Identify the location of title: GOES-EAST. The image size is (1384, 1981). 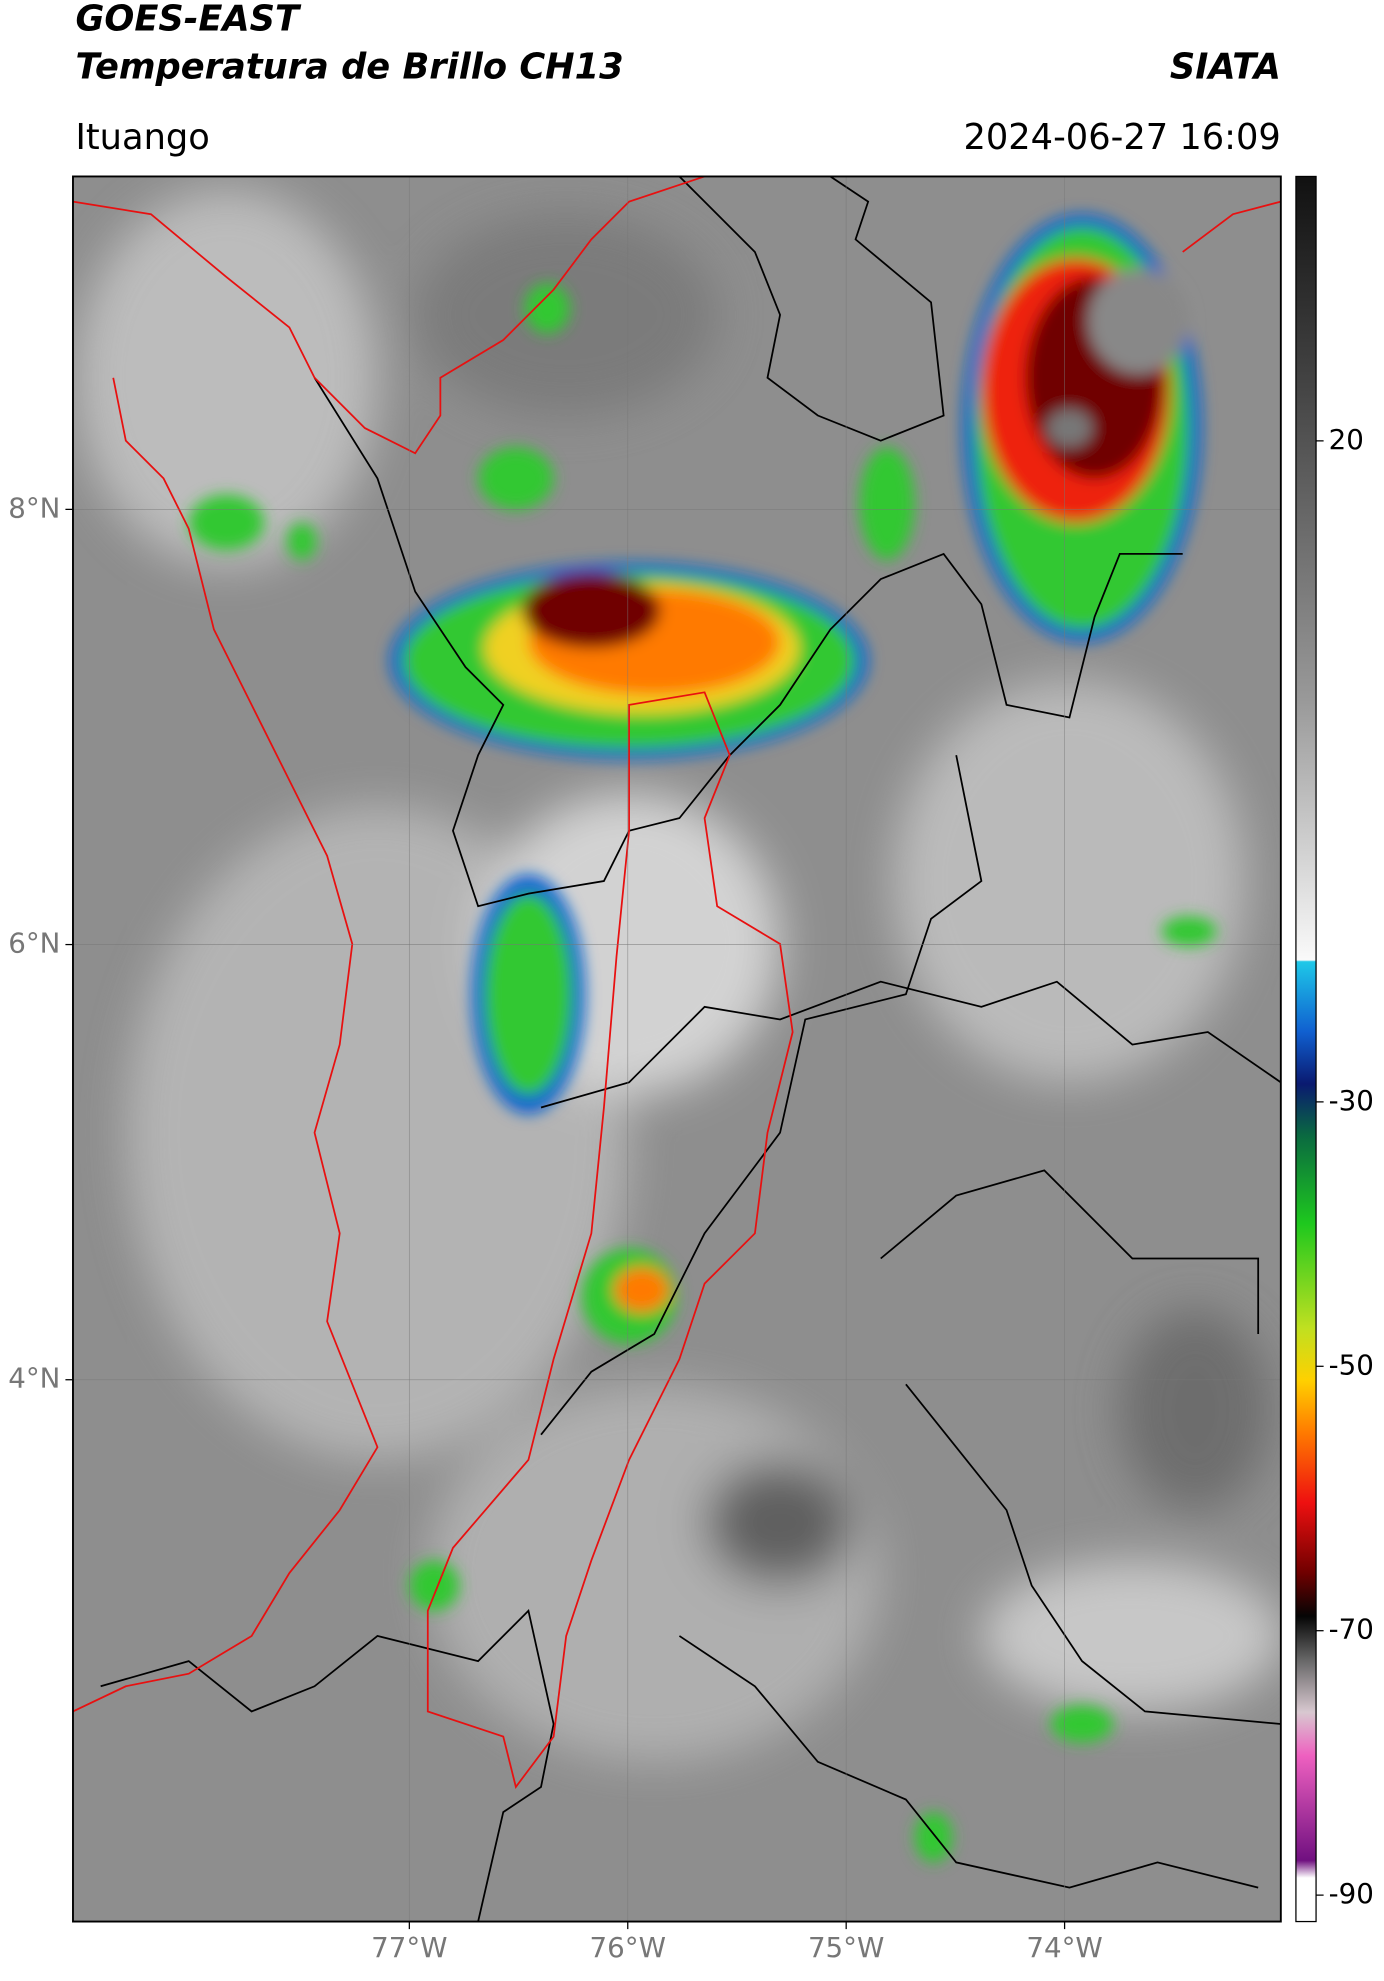
(188, 20).